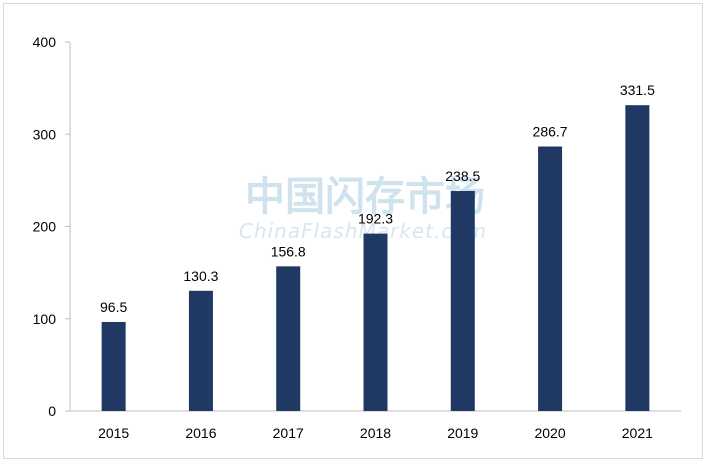  What do you see at coordinates (375, 322) in the screenshot?
I see `bar-2018` at bounding box center [375, 322].